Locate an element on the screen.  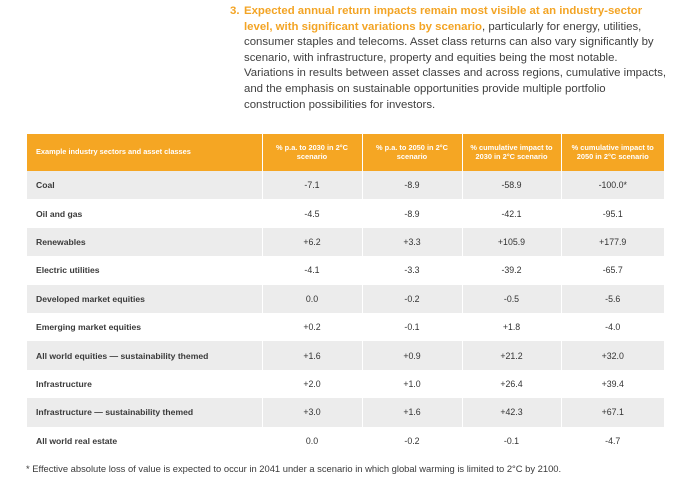
row-label: Electric utilities is located at coordinates (145, 270).